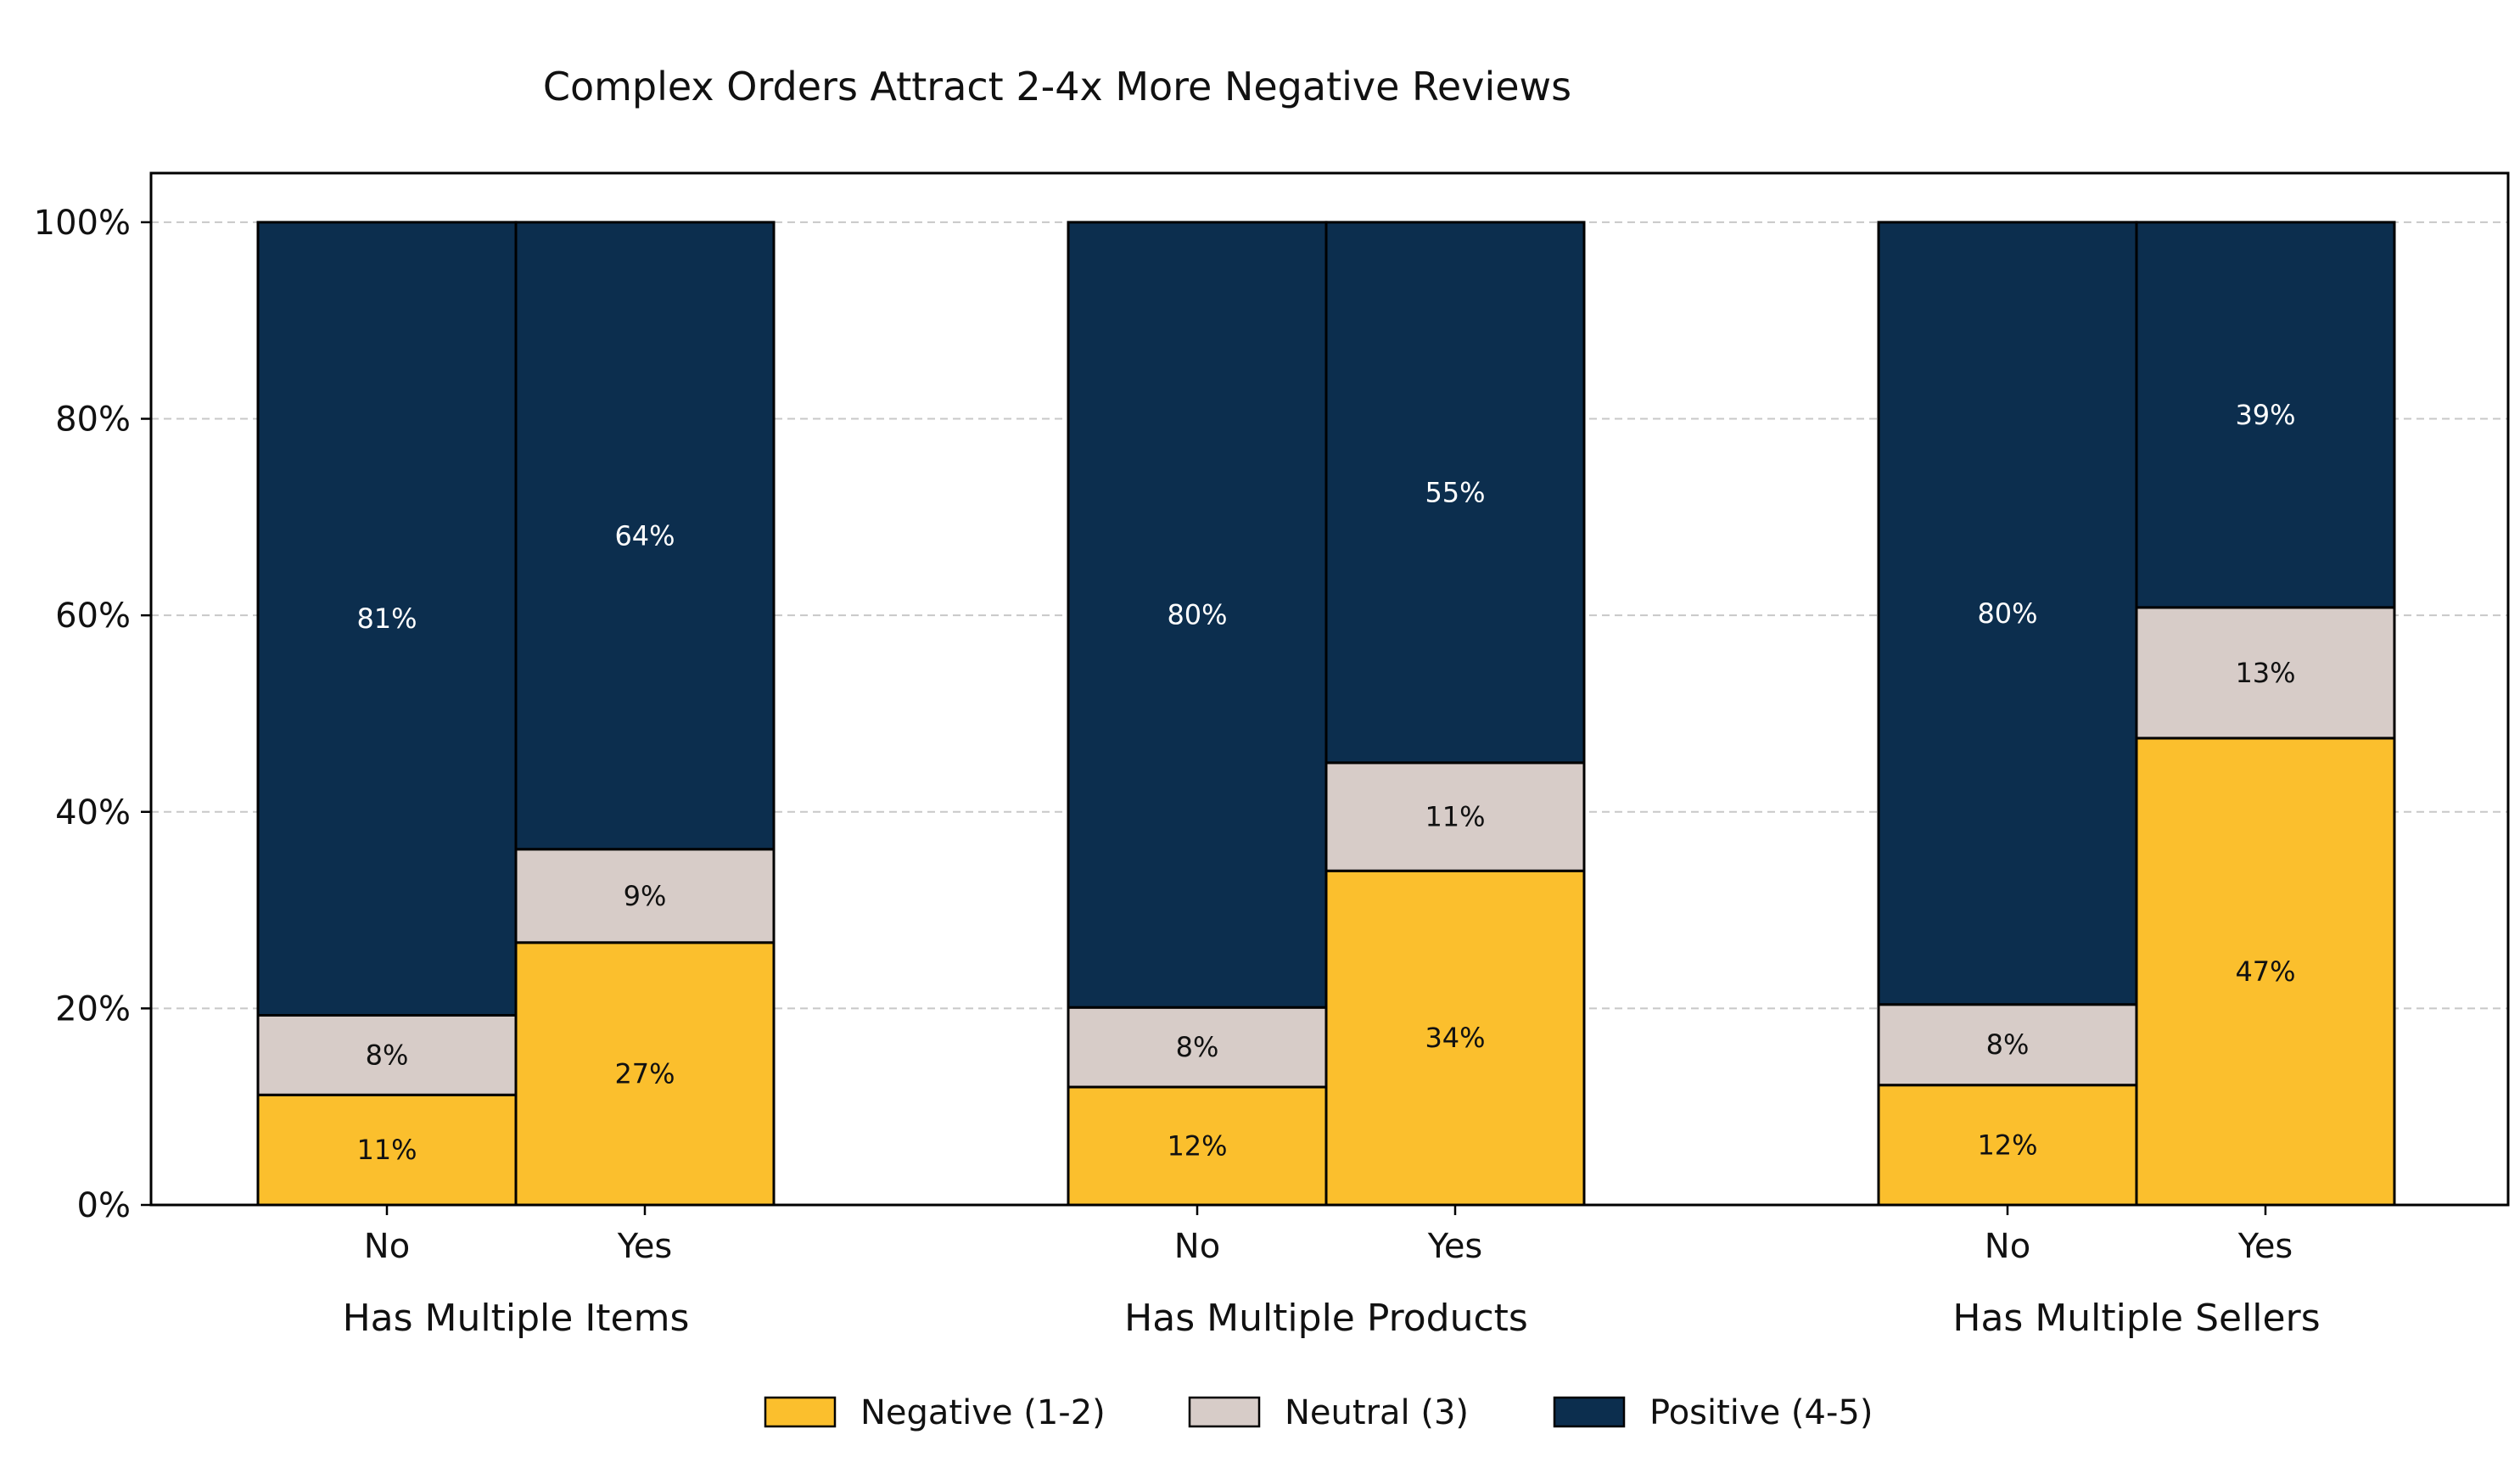  I want to click on data-label: 39%, so click(2265, 415).